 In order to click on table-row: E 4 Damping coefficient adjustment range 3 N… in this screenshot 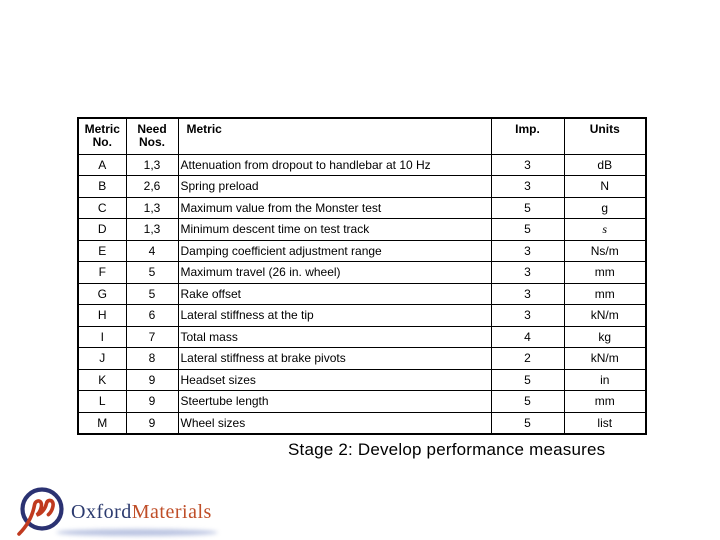, I will do `click(362, 250)`.